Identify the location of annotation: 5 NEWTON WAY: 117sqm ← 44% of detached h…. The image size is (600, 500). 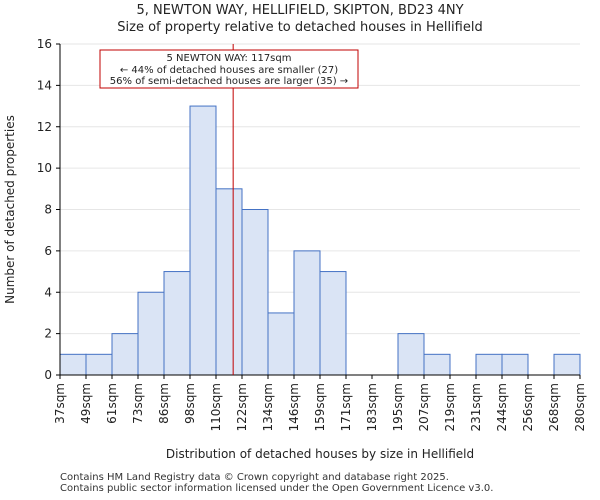
(229, 69).